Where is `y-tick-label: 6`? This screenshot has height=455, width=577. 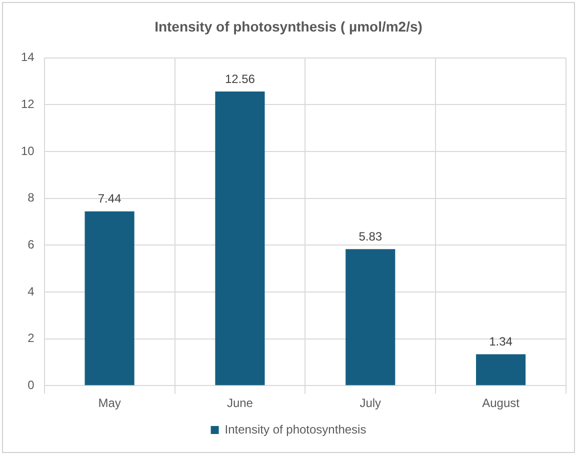
y-tick-label: 6 is located at coordinates (31, 244).